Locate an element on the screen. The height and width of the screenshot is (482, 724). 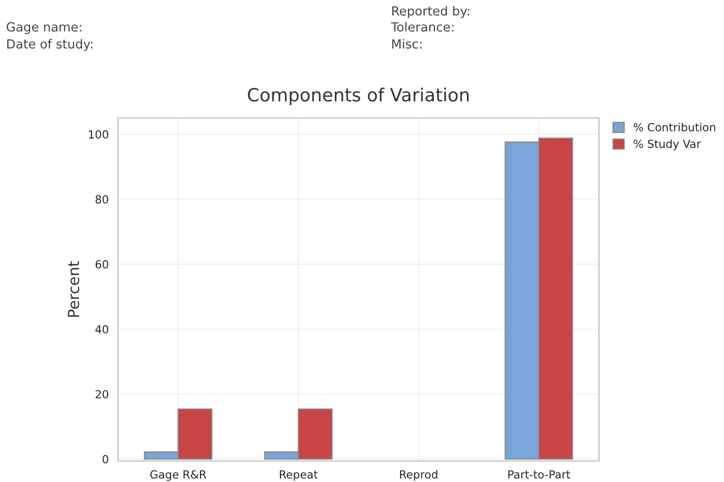
text: Date of study: is located at coordinates (49, 45).